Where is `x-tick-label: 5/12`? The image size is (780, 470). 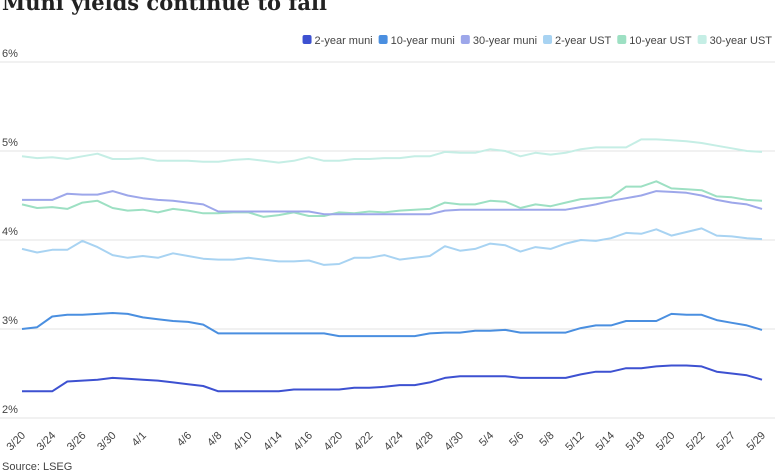
x-tick-label: 5/12 is located at coordinates (575, 442).